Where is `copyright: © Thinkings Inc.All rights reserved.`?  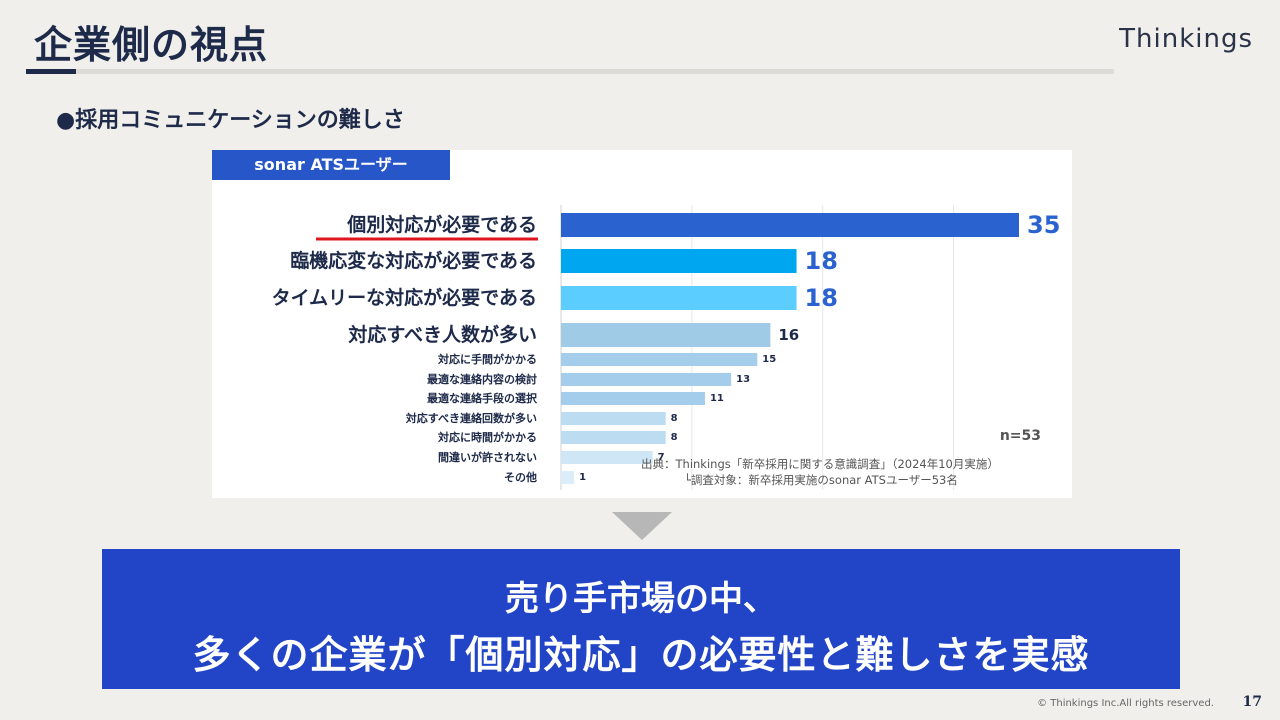 copyright: © Thinkings Inc.All rights reserved. is located at coordinates (1125, 703).